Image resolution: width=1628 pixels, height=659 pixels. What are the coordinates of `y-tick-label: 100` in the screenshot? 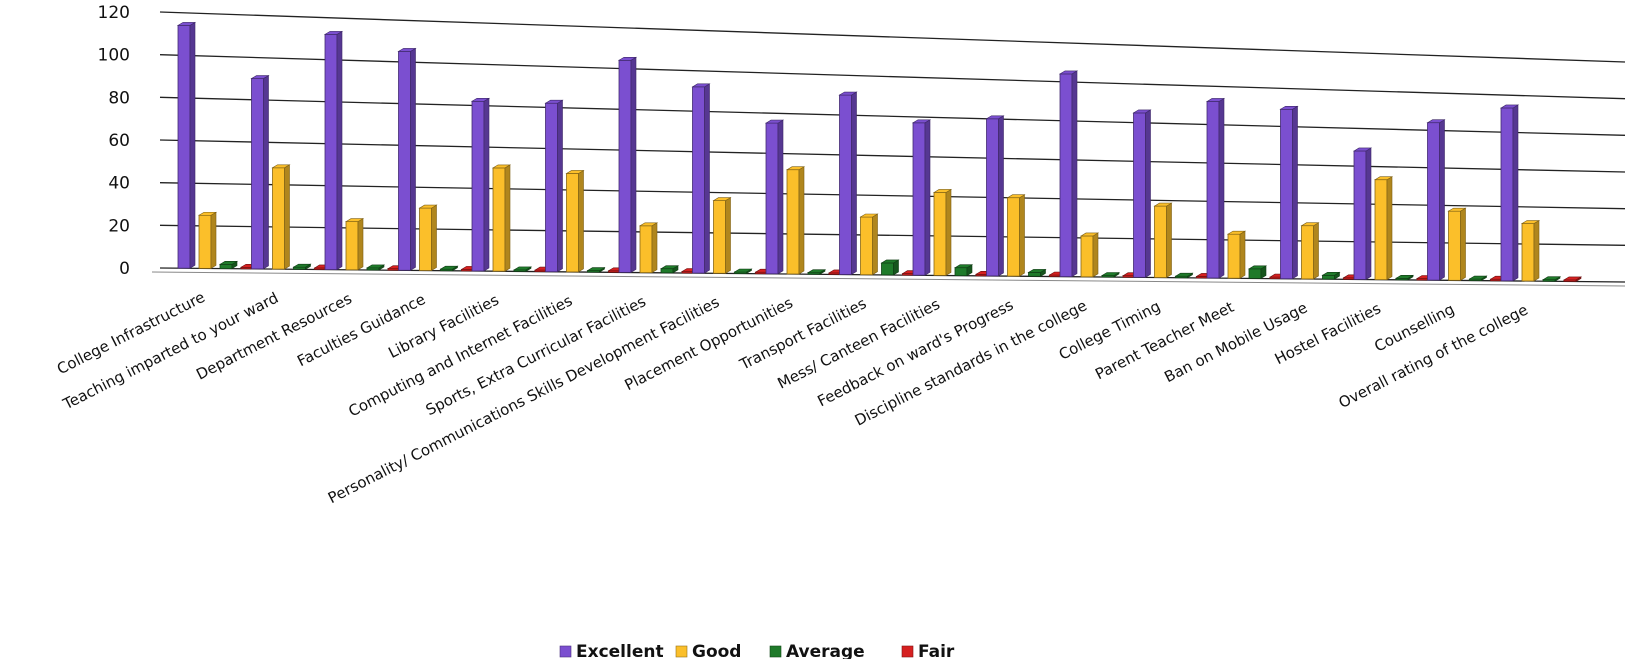 It's located at (114, 56).